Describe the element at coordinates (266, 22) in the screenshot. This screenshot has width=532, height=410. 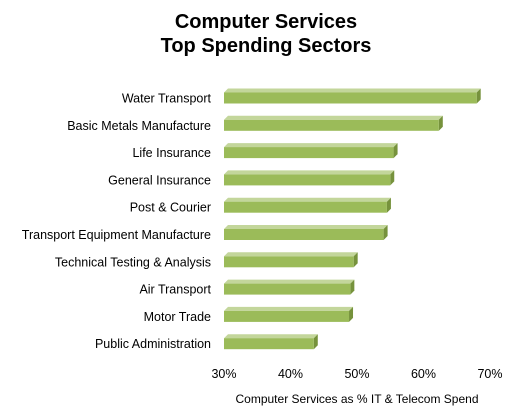
I see `chart-title-line-1: Computer Services` at that location.